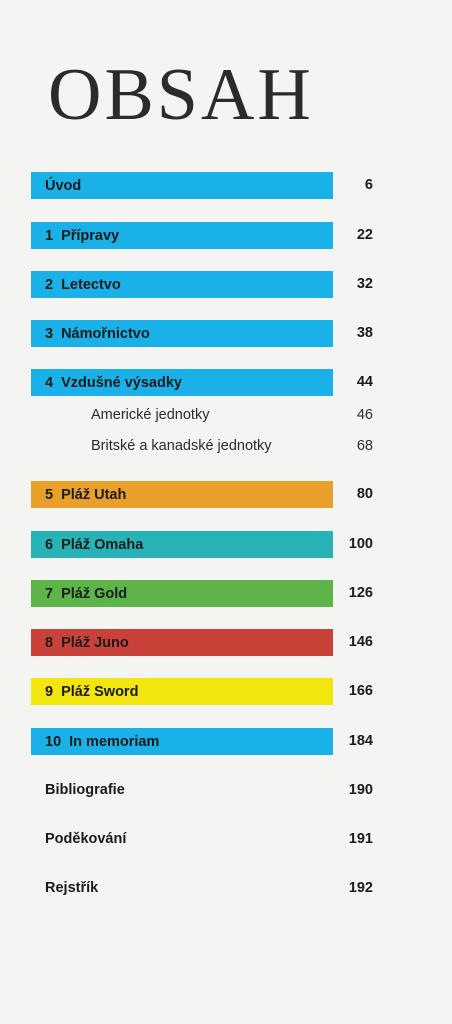 The image size is (452, 1024). What do you see at coordinates (360, 888) in the screenshot?
I see `entry-page-number: 192` at bounding box center [360, 888].